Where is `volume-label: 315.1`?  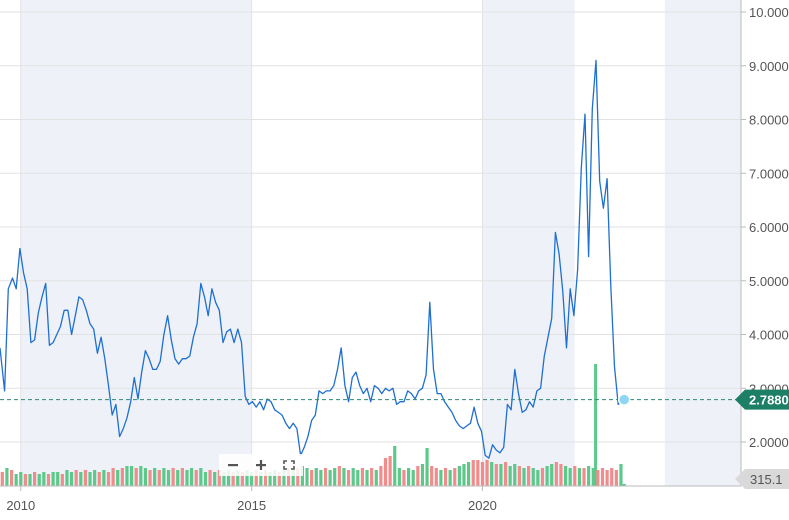
volume-label: 315.1 is located at coordinates (766, 479).